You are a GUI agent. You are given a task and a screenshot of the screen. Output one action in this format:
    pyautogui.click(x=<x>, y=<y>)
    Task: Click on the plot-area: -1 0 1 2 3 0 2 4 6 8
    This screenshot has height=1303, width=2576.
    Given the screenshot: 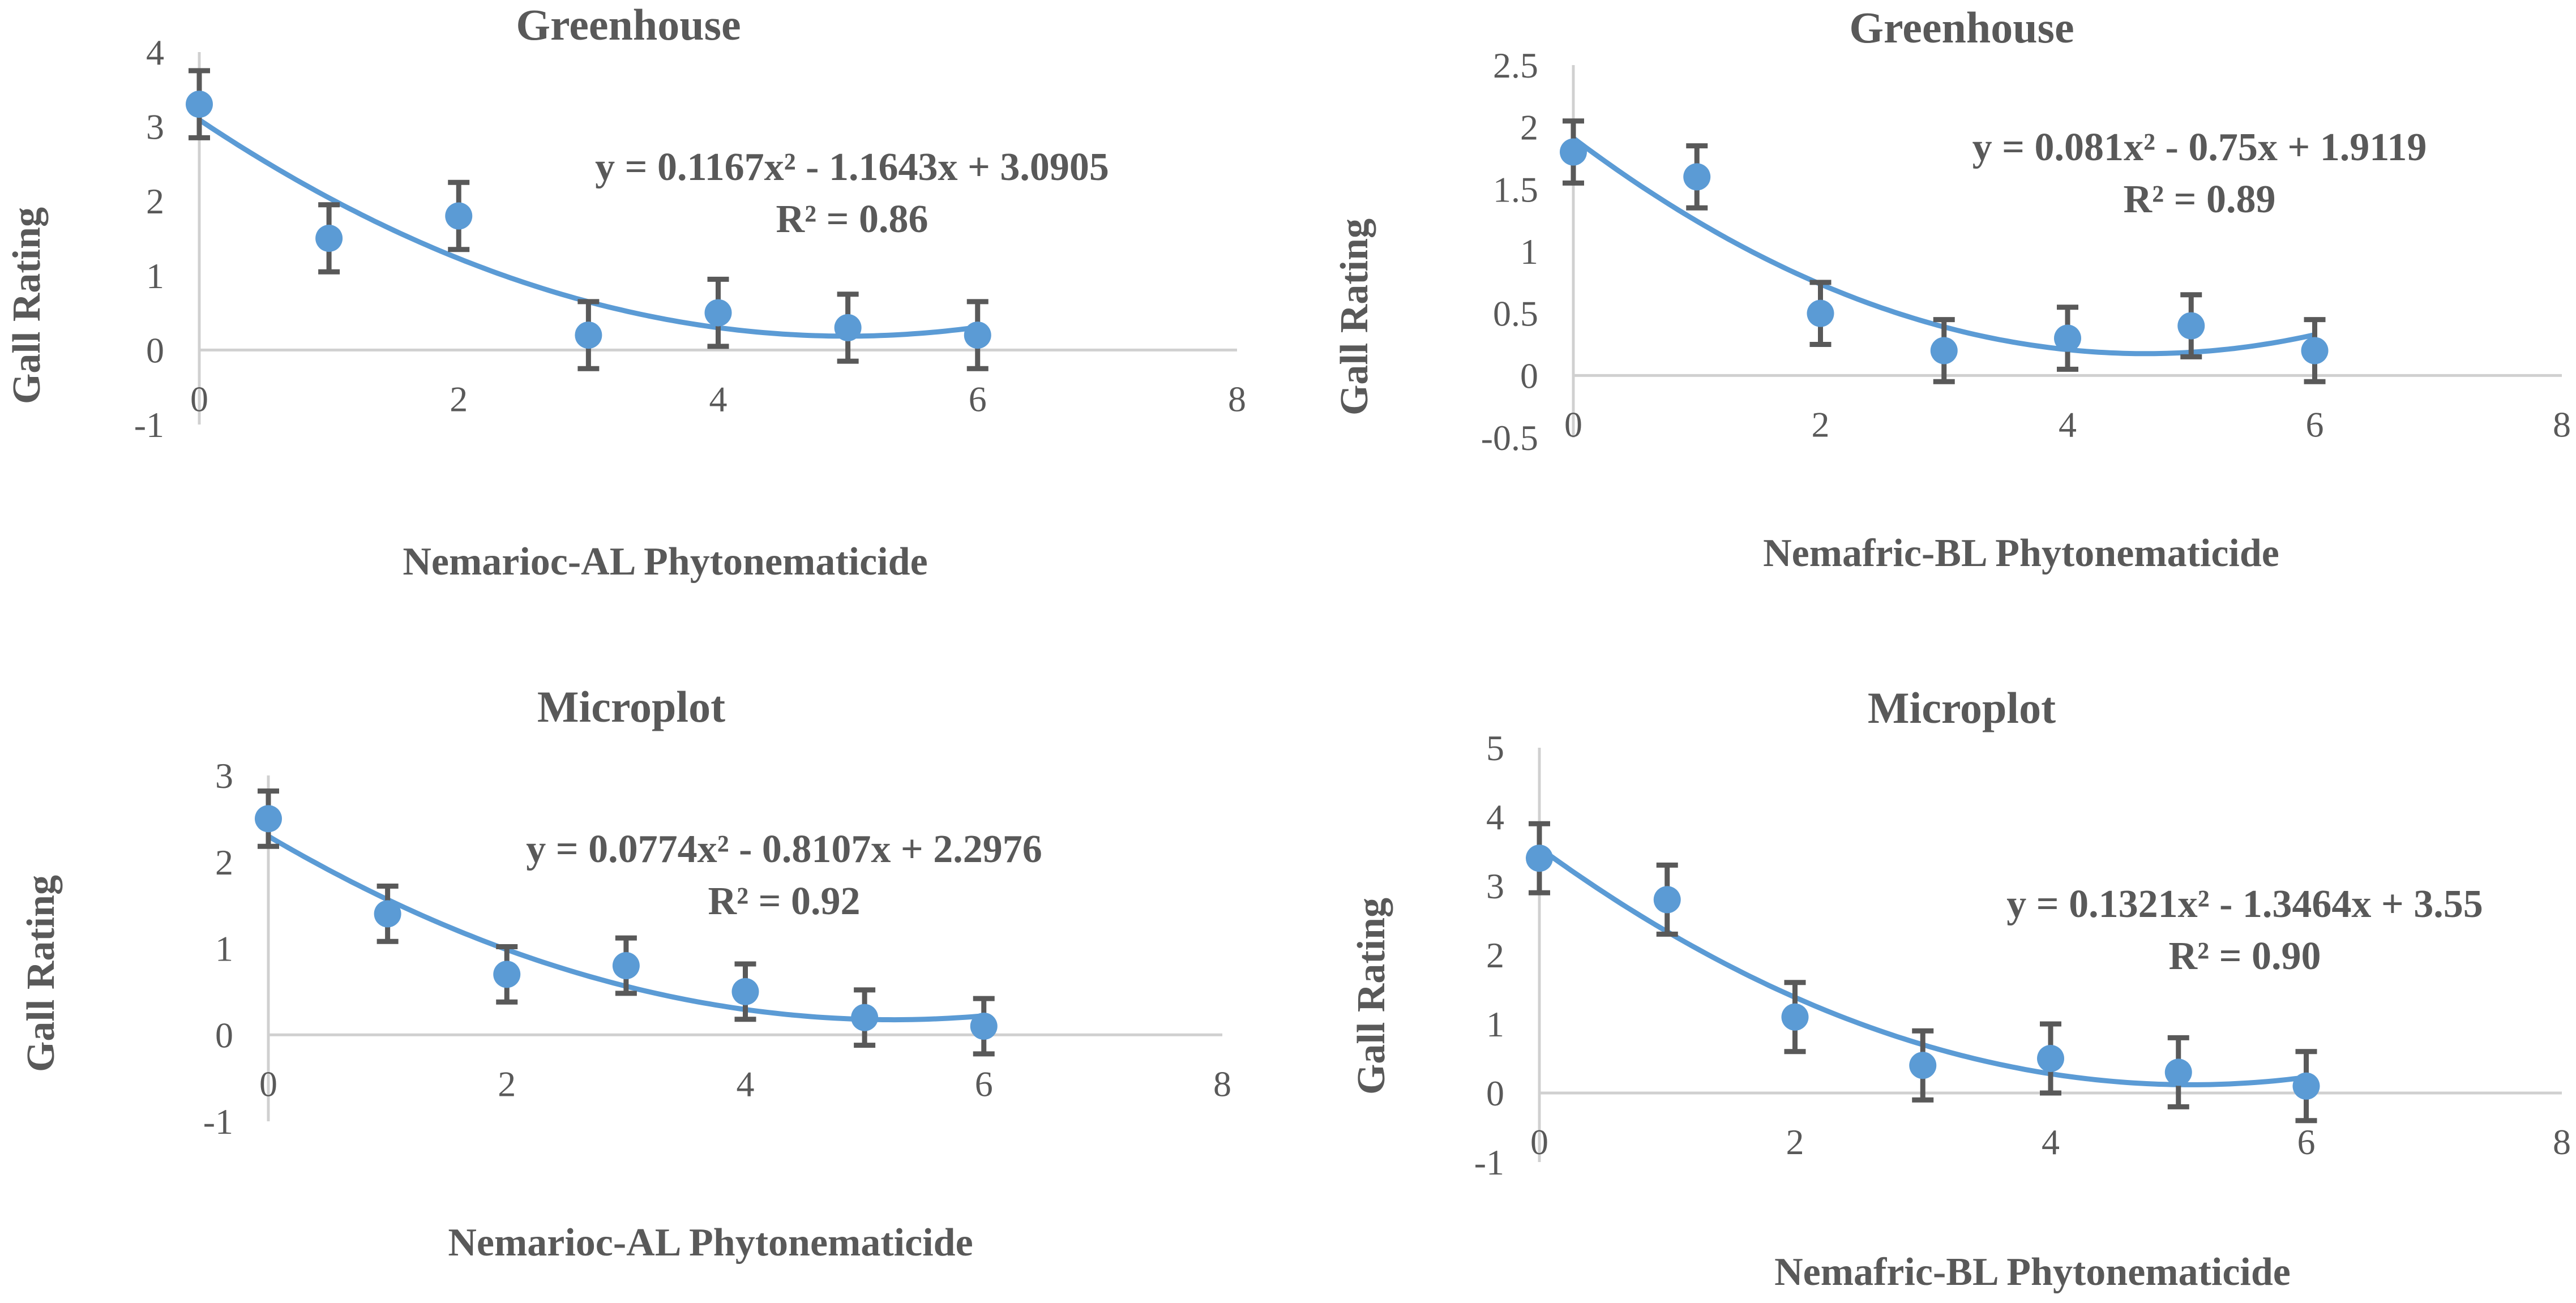 What is the action you would take?
    pyautogui.click(x=717, y=949)
    